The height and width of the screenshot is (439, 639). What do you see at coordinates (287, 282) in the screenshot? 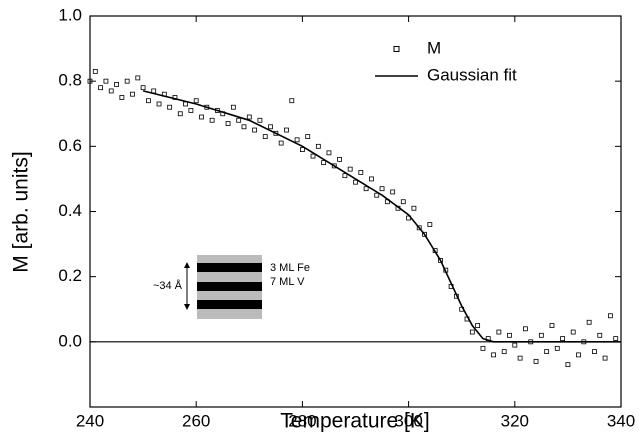
I see `inset-v: 7 ML V` at bounding box center [287, 282].